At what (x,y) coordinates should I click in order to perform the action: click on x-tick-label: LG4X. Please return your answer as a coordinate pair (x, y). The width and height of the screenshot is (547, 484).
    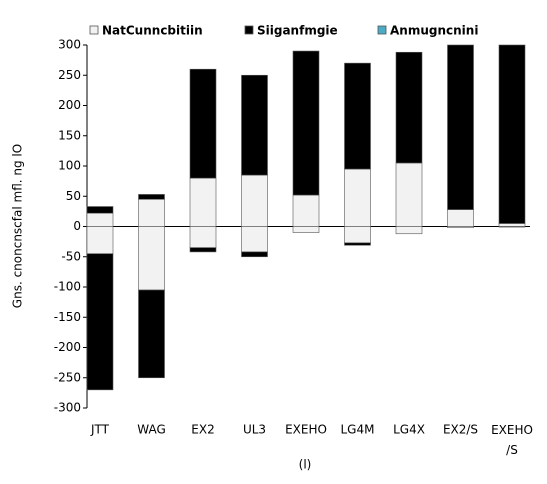
    Looking at the image, I should click on (409, 430).